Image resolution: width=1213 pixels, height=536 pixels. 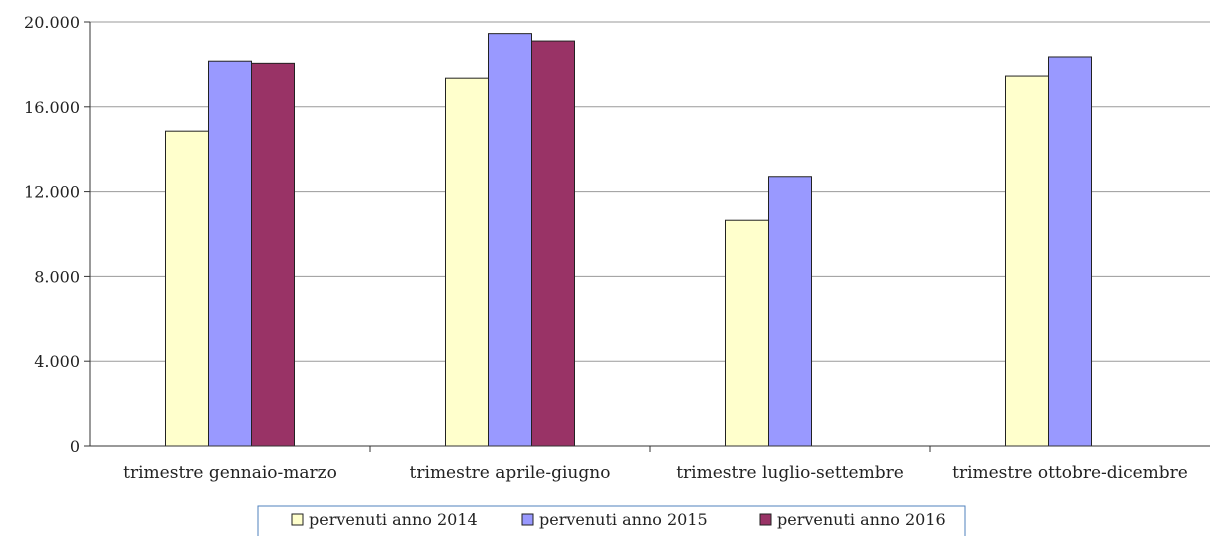 What do you see at coordinates (790, 473) in the screenshot?
I see `x-category-label: trimestre luglio-settembre` at bounding box center [790, 473].